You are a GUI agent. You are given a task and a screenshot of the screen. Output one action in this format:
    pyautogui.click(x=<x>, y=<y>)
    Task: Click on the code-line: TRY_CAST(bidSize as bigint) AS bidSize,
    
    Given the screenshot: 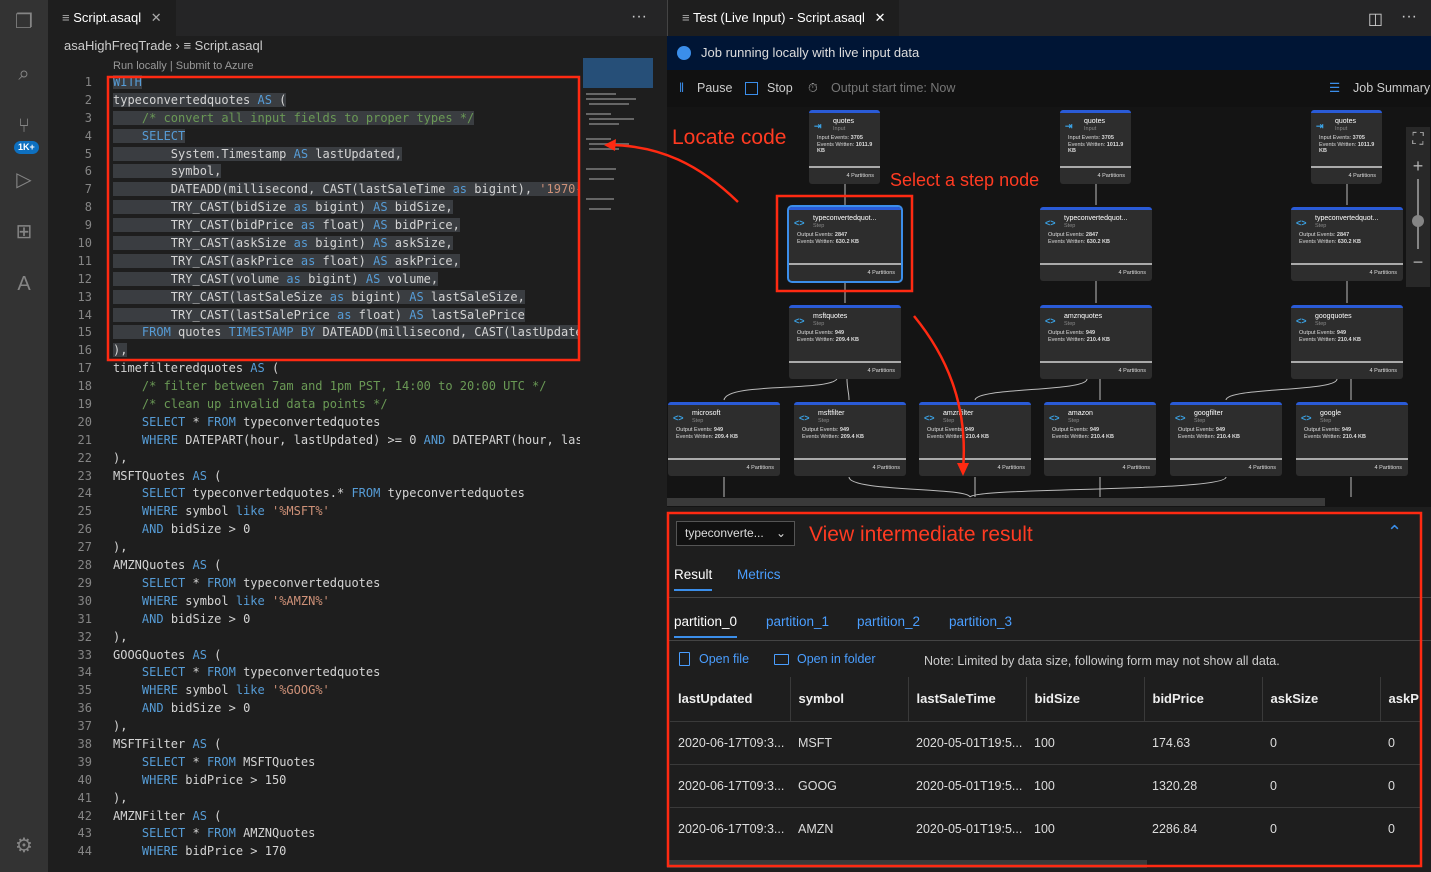 What is the action you would take?
    pyautogui.click(x=283, y=207)
    